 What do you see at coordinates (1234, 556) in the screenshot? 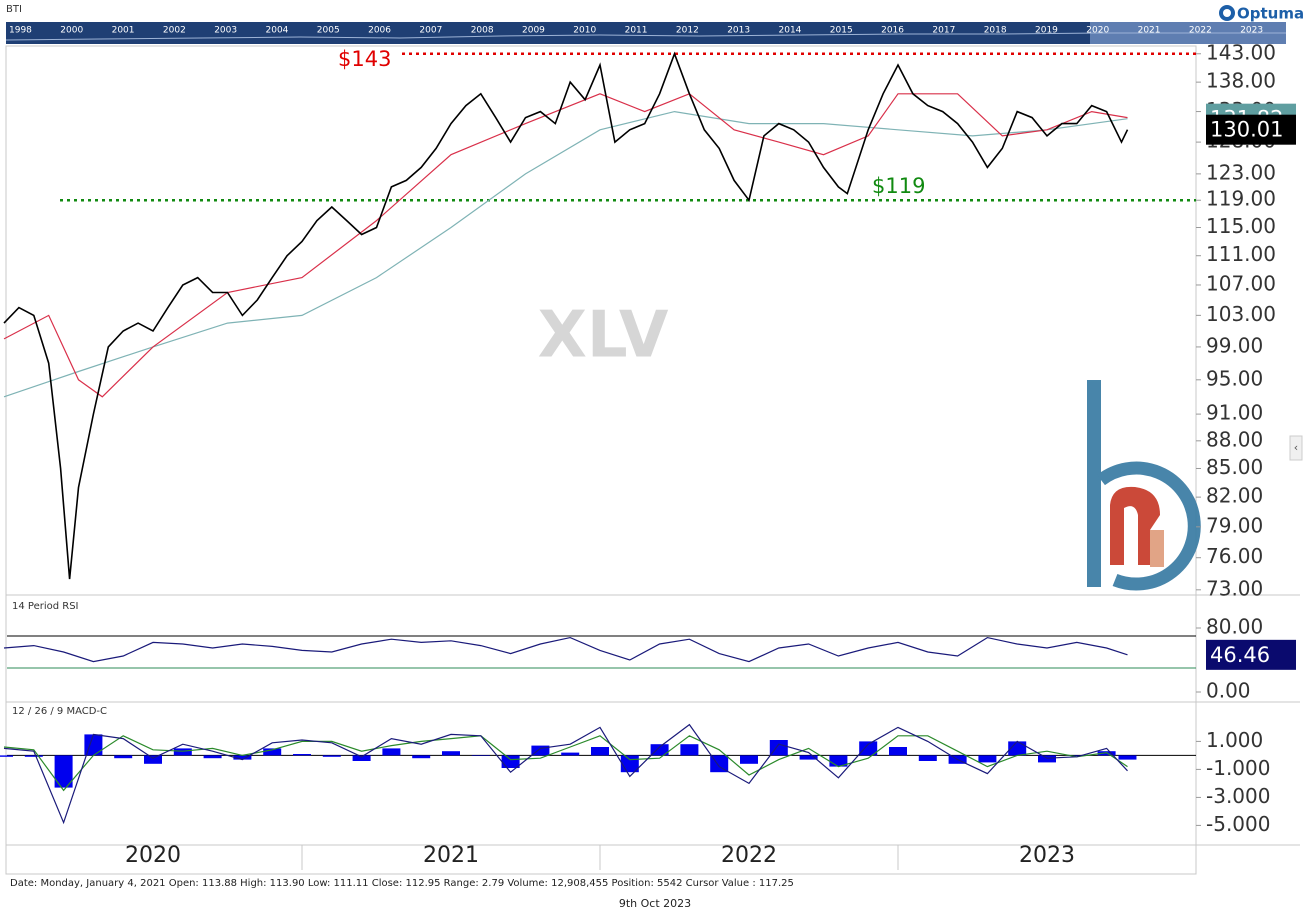
I see `y-tick-label: 76.00` at bounding box center [1234, 556].